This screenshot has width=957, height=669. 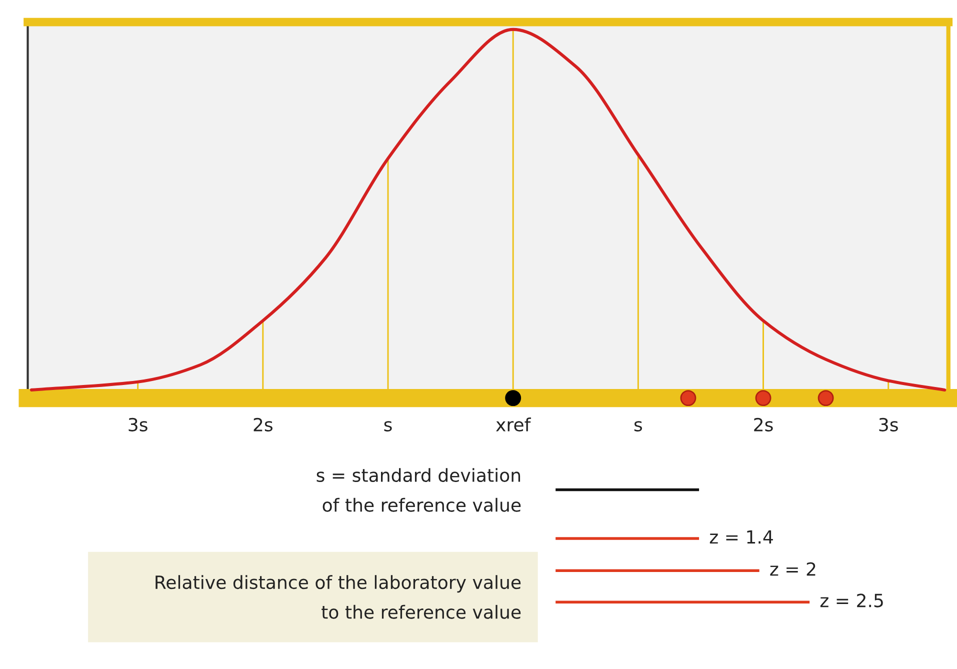 I want to click on text: s = standard deviation of the reference value, so click(x=418, y=490).